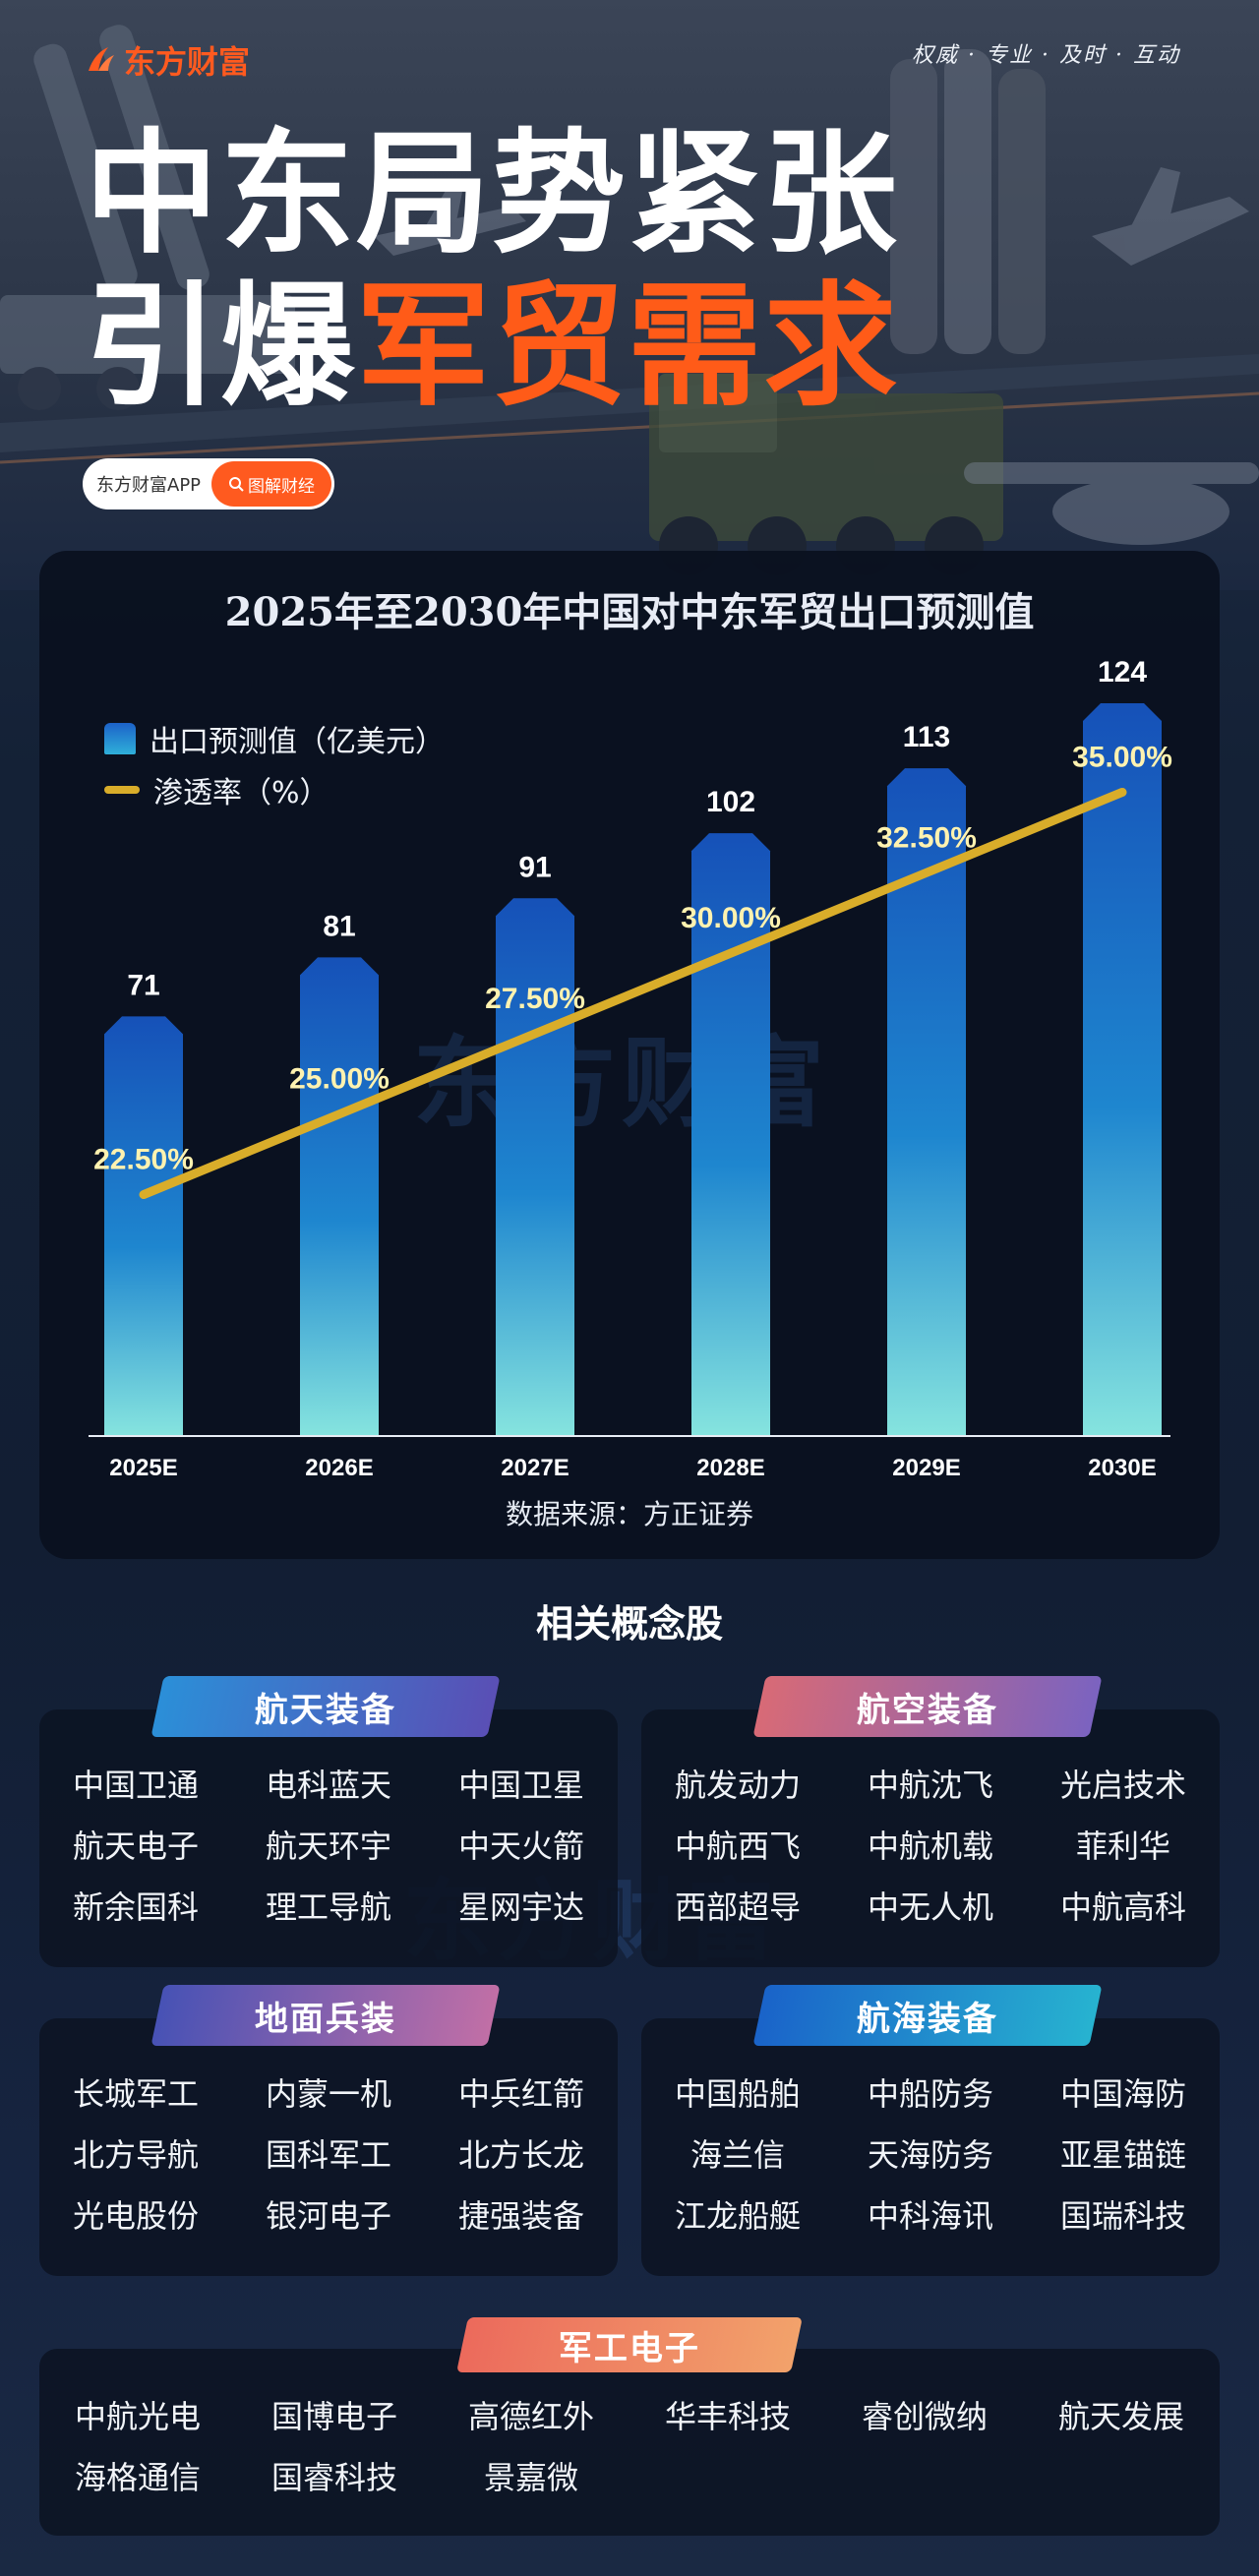 The height and width of the screenshot is (2576, 1259). What do you see at coordinates (727, 2416) in the screenshot?
I see `stock-name: 华丰科技` at bounding box center [727, 2416].